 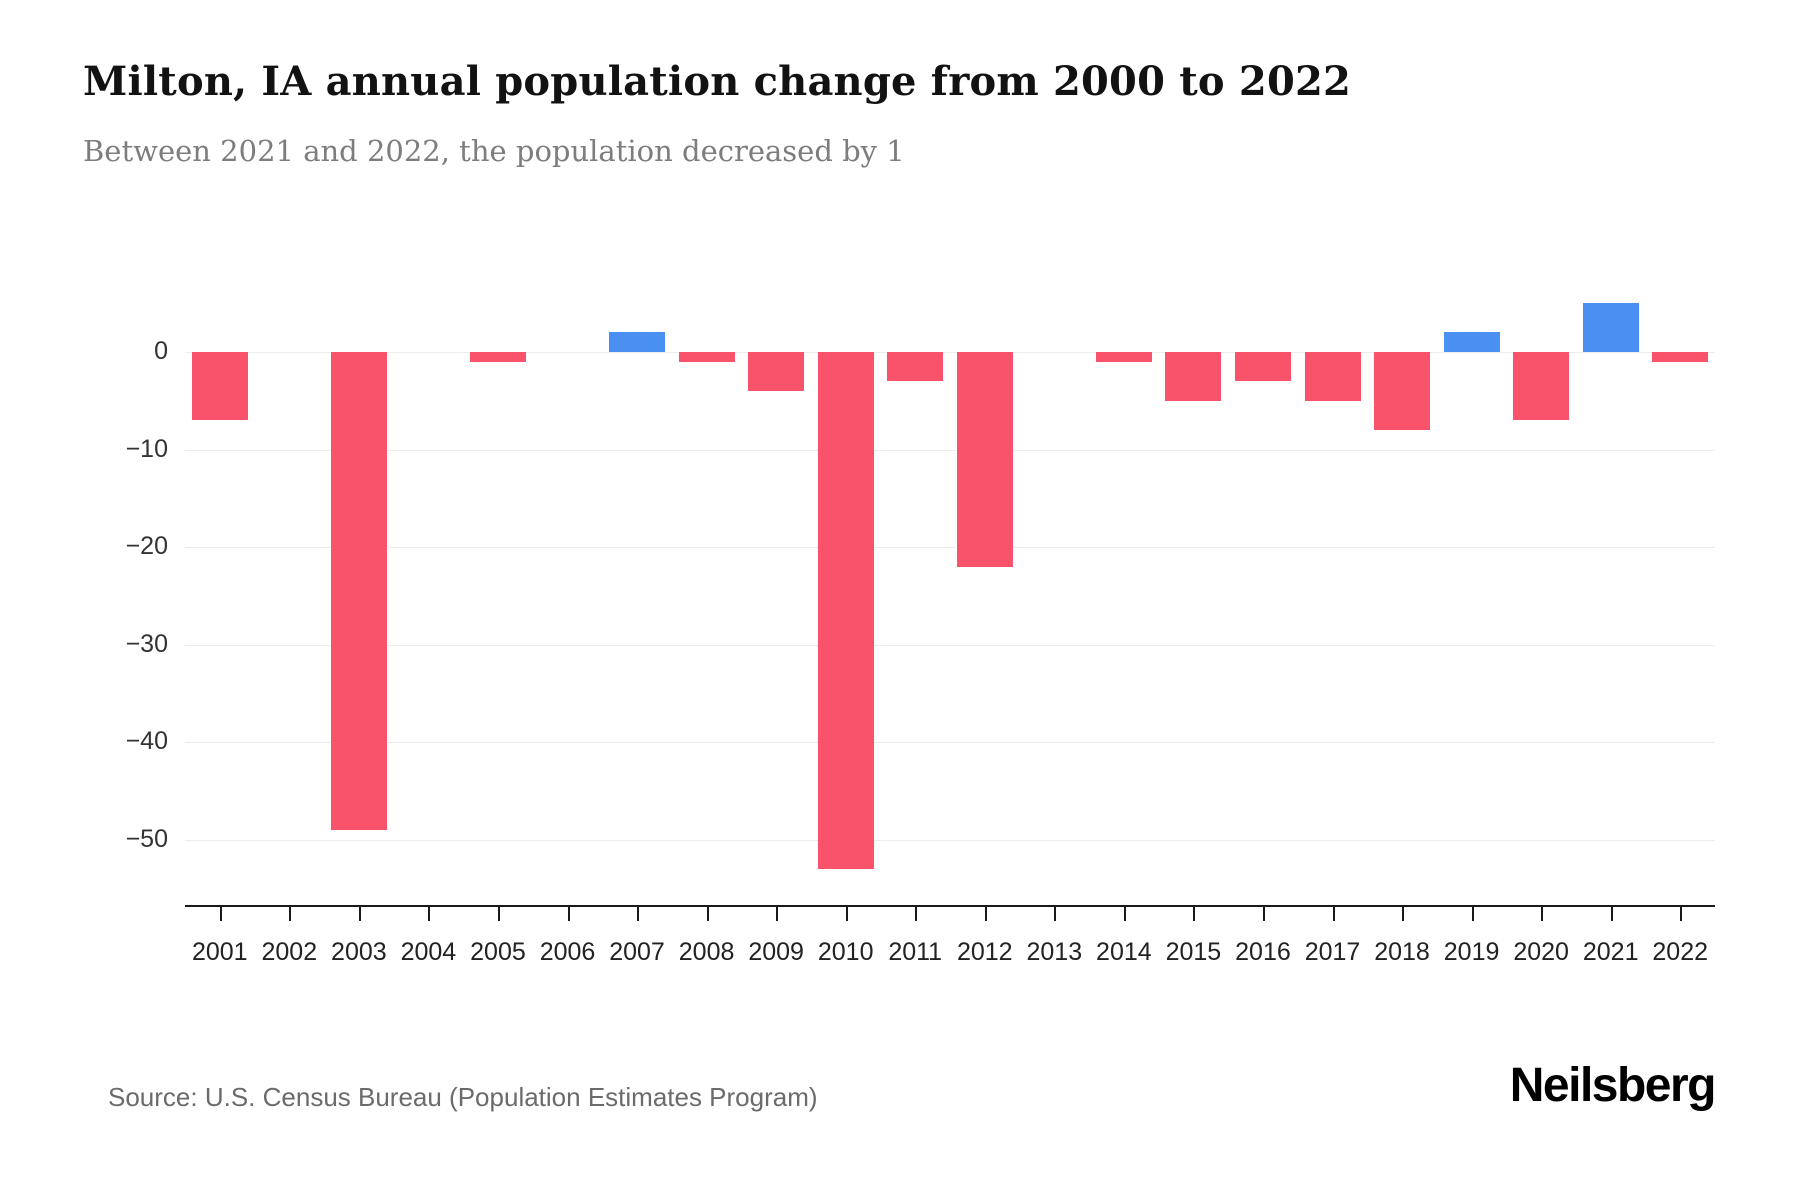 What do you see at coordinates (289, 952) in the screenshot?
I see `x-axis-label-2002: 2002` at bounding box center [289, 952].